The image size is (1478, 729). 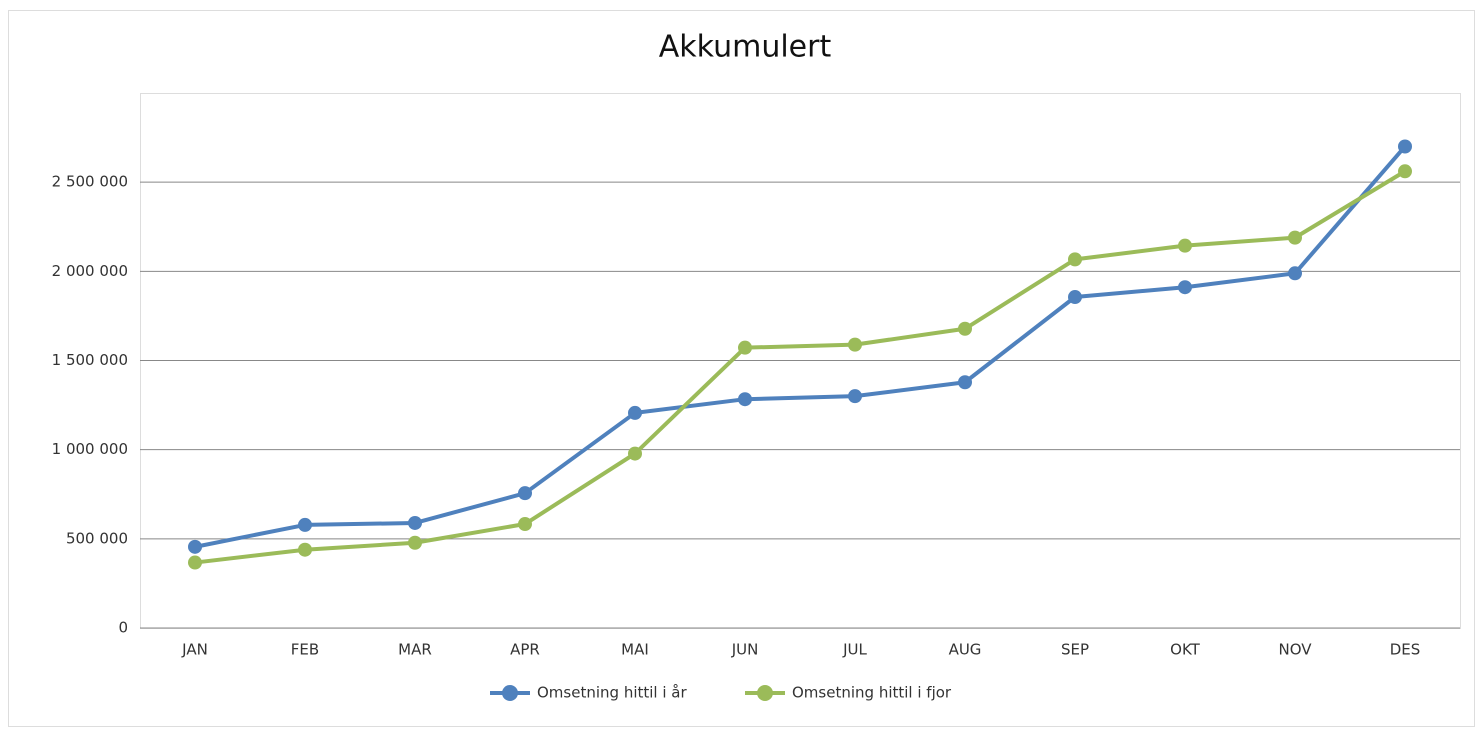 I want to click on chart-title: Akkumulert, so click(x=745, y=47).